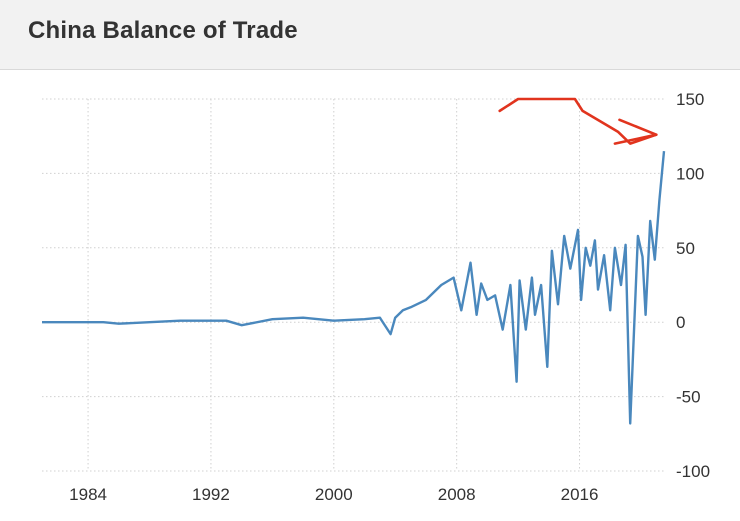 The image size is (740, 521). What do you see at coordinates (635, 131) in the screenshot?
I see `hand-drawn-arrow-head` at bounding box center [635, 131].